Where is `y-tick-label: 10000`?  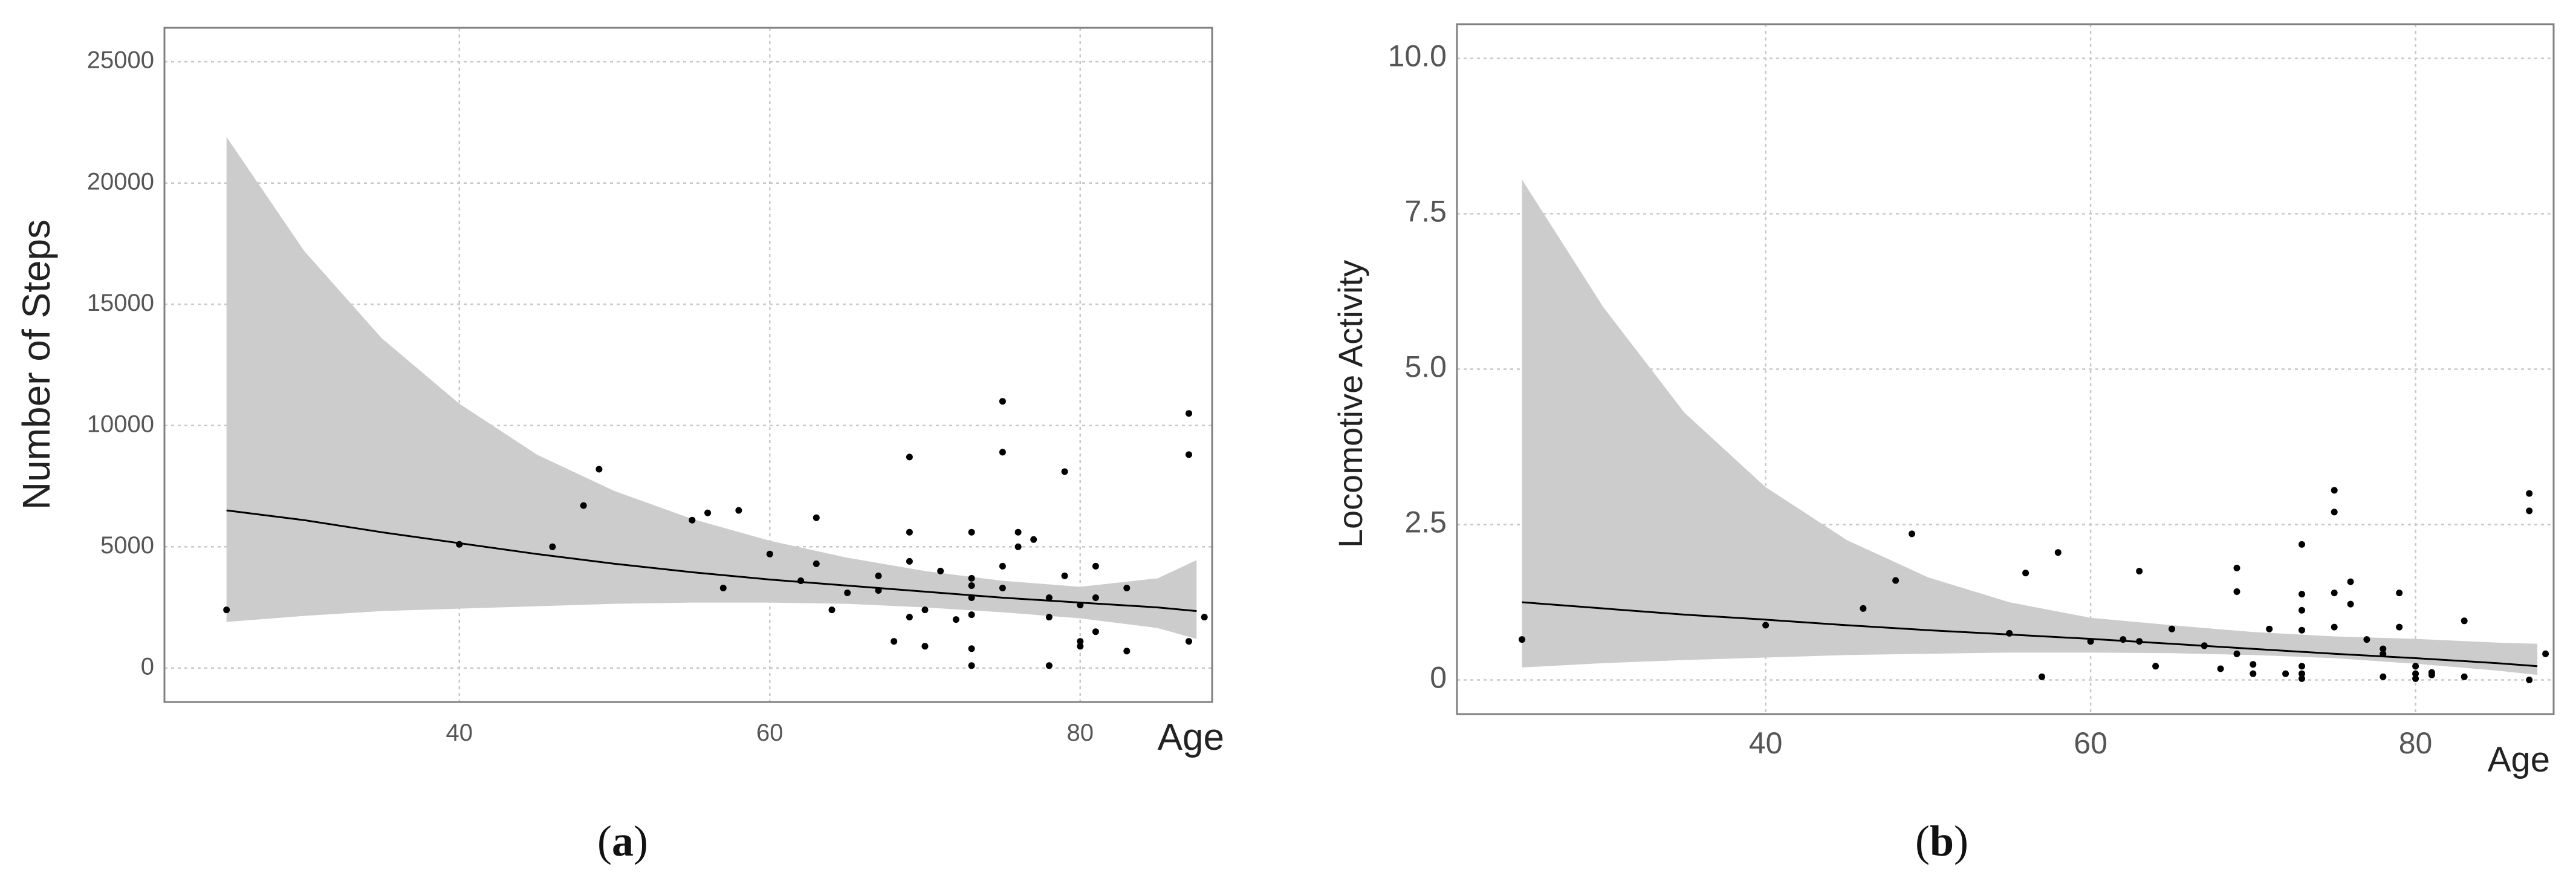 y-tick-label: 10000 is located at coordinates (121, 424).